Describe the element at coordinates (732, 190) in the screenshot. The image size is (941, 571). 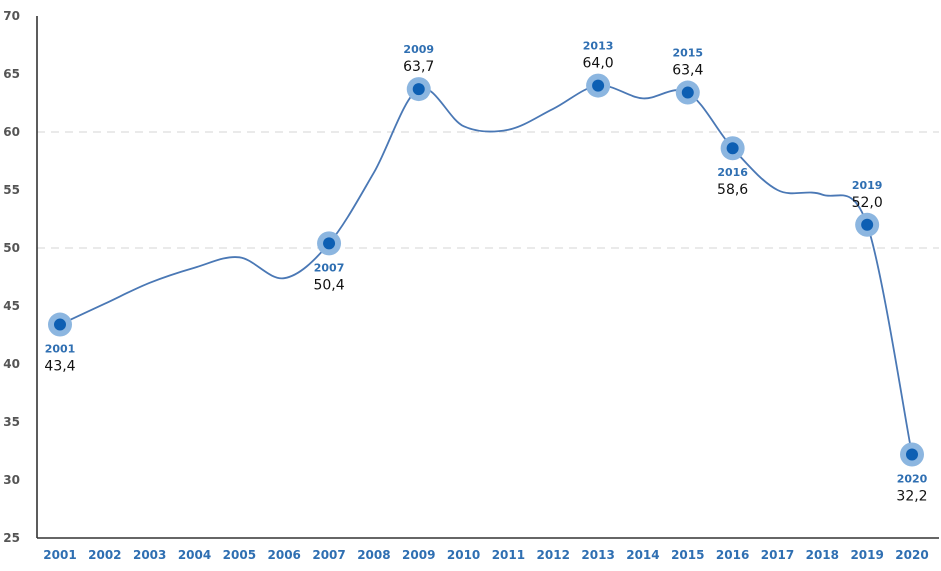
I see `data-label-value: 58,6` at that location.